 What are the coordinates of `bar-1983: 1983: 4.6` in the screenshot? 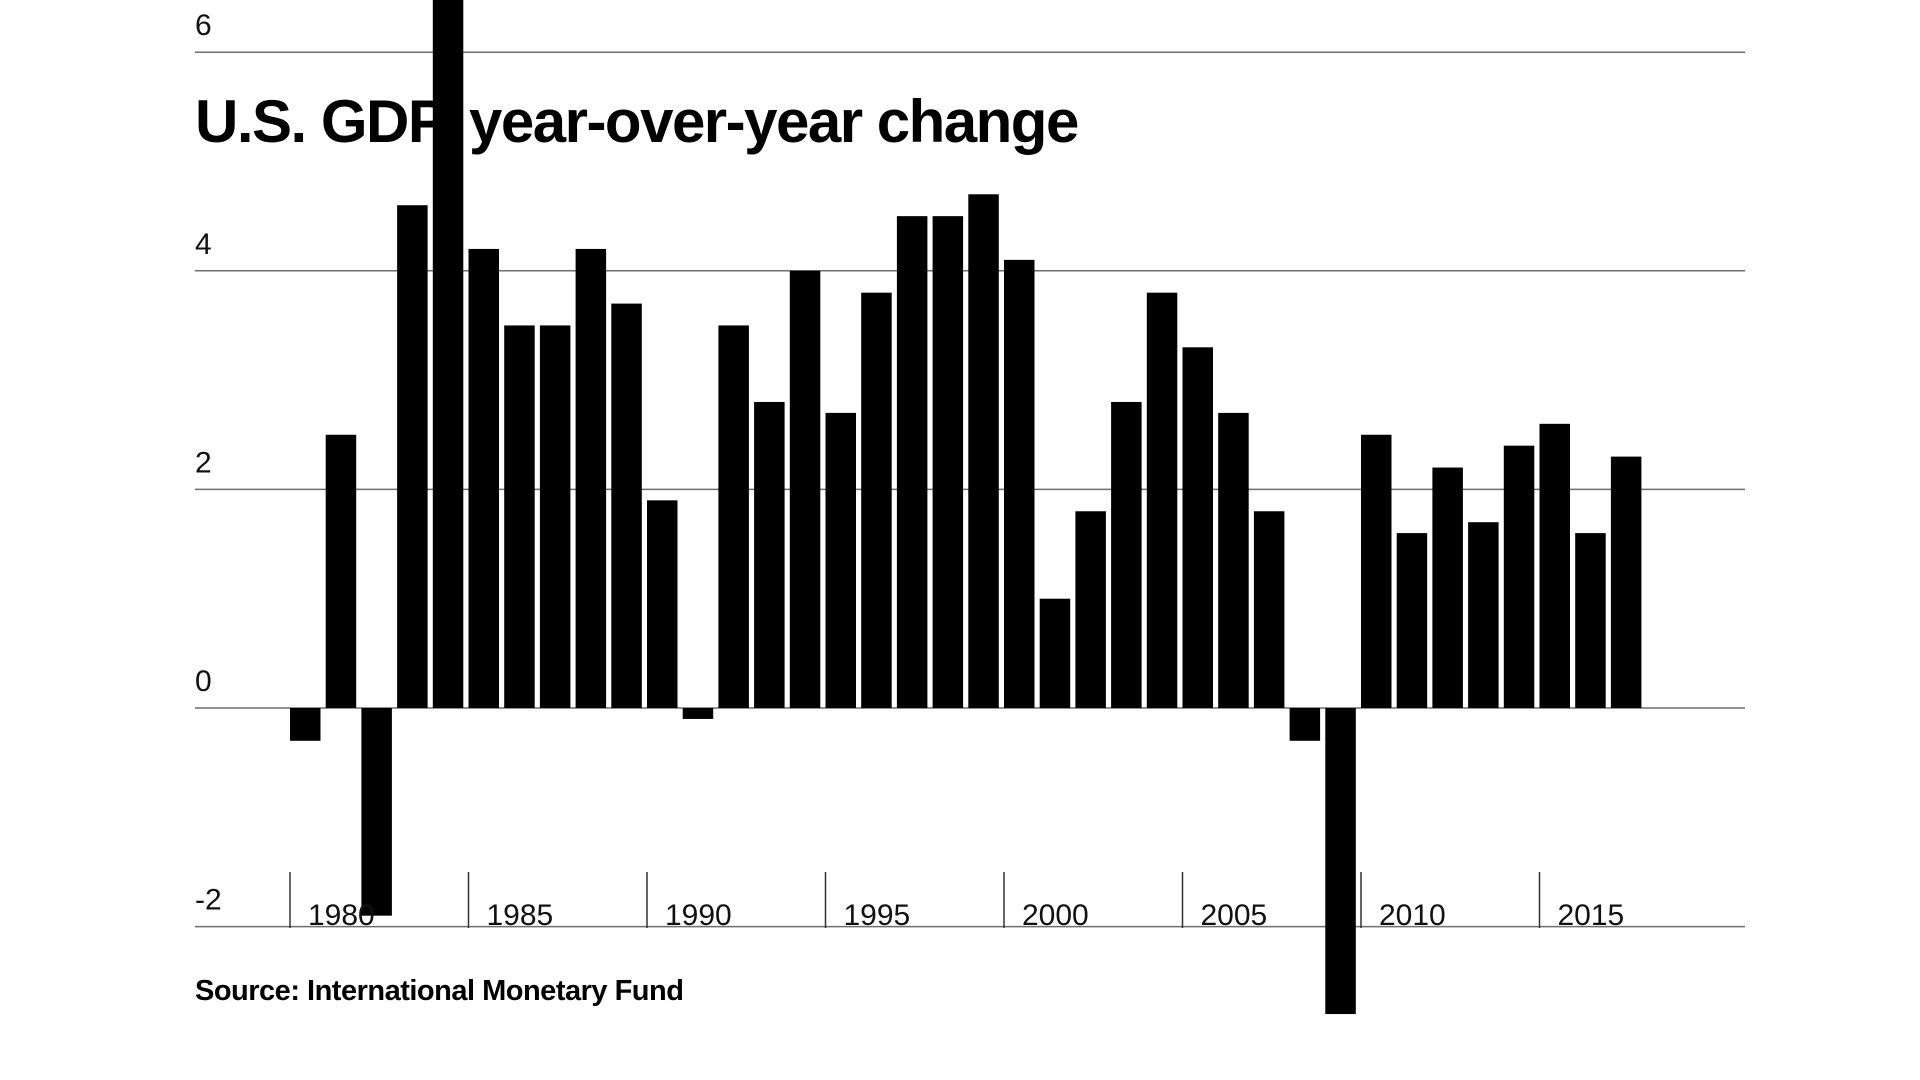 It's located at (412, 456).